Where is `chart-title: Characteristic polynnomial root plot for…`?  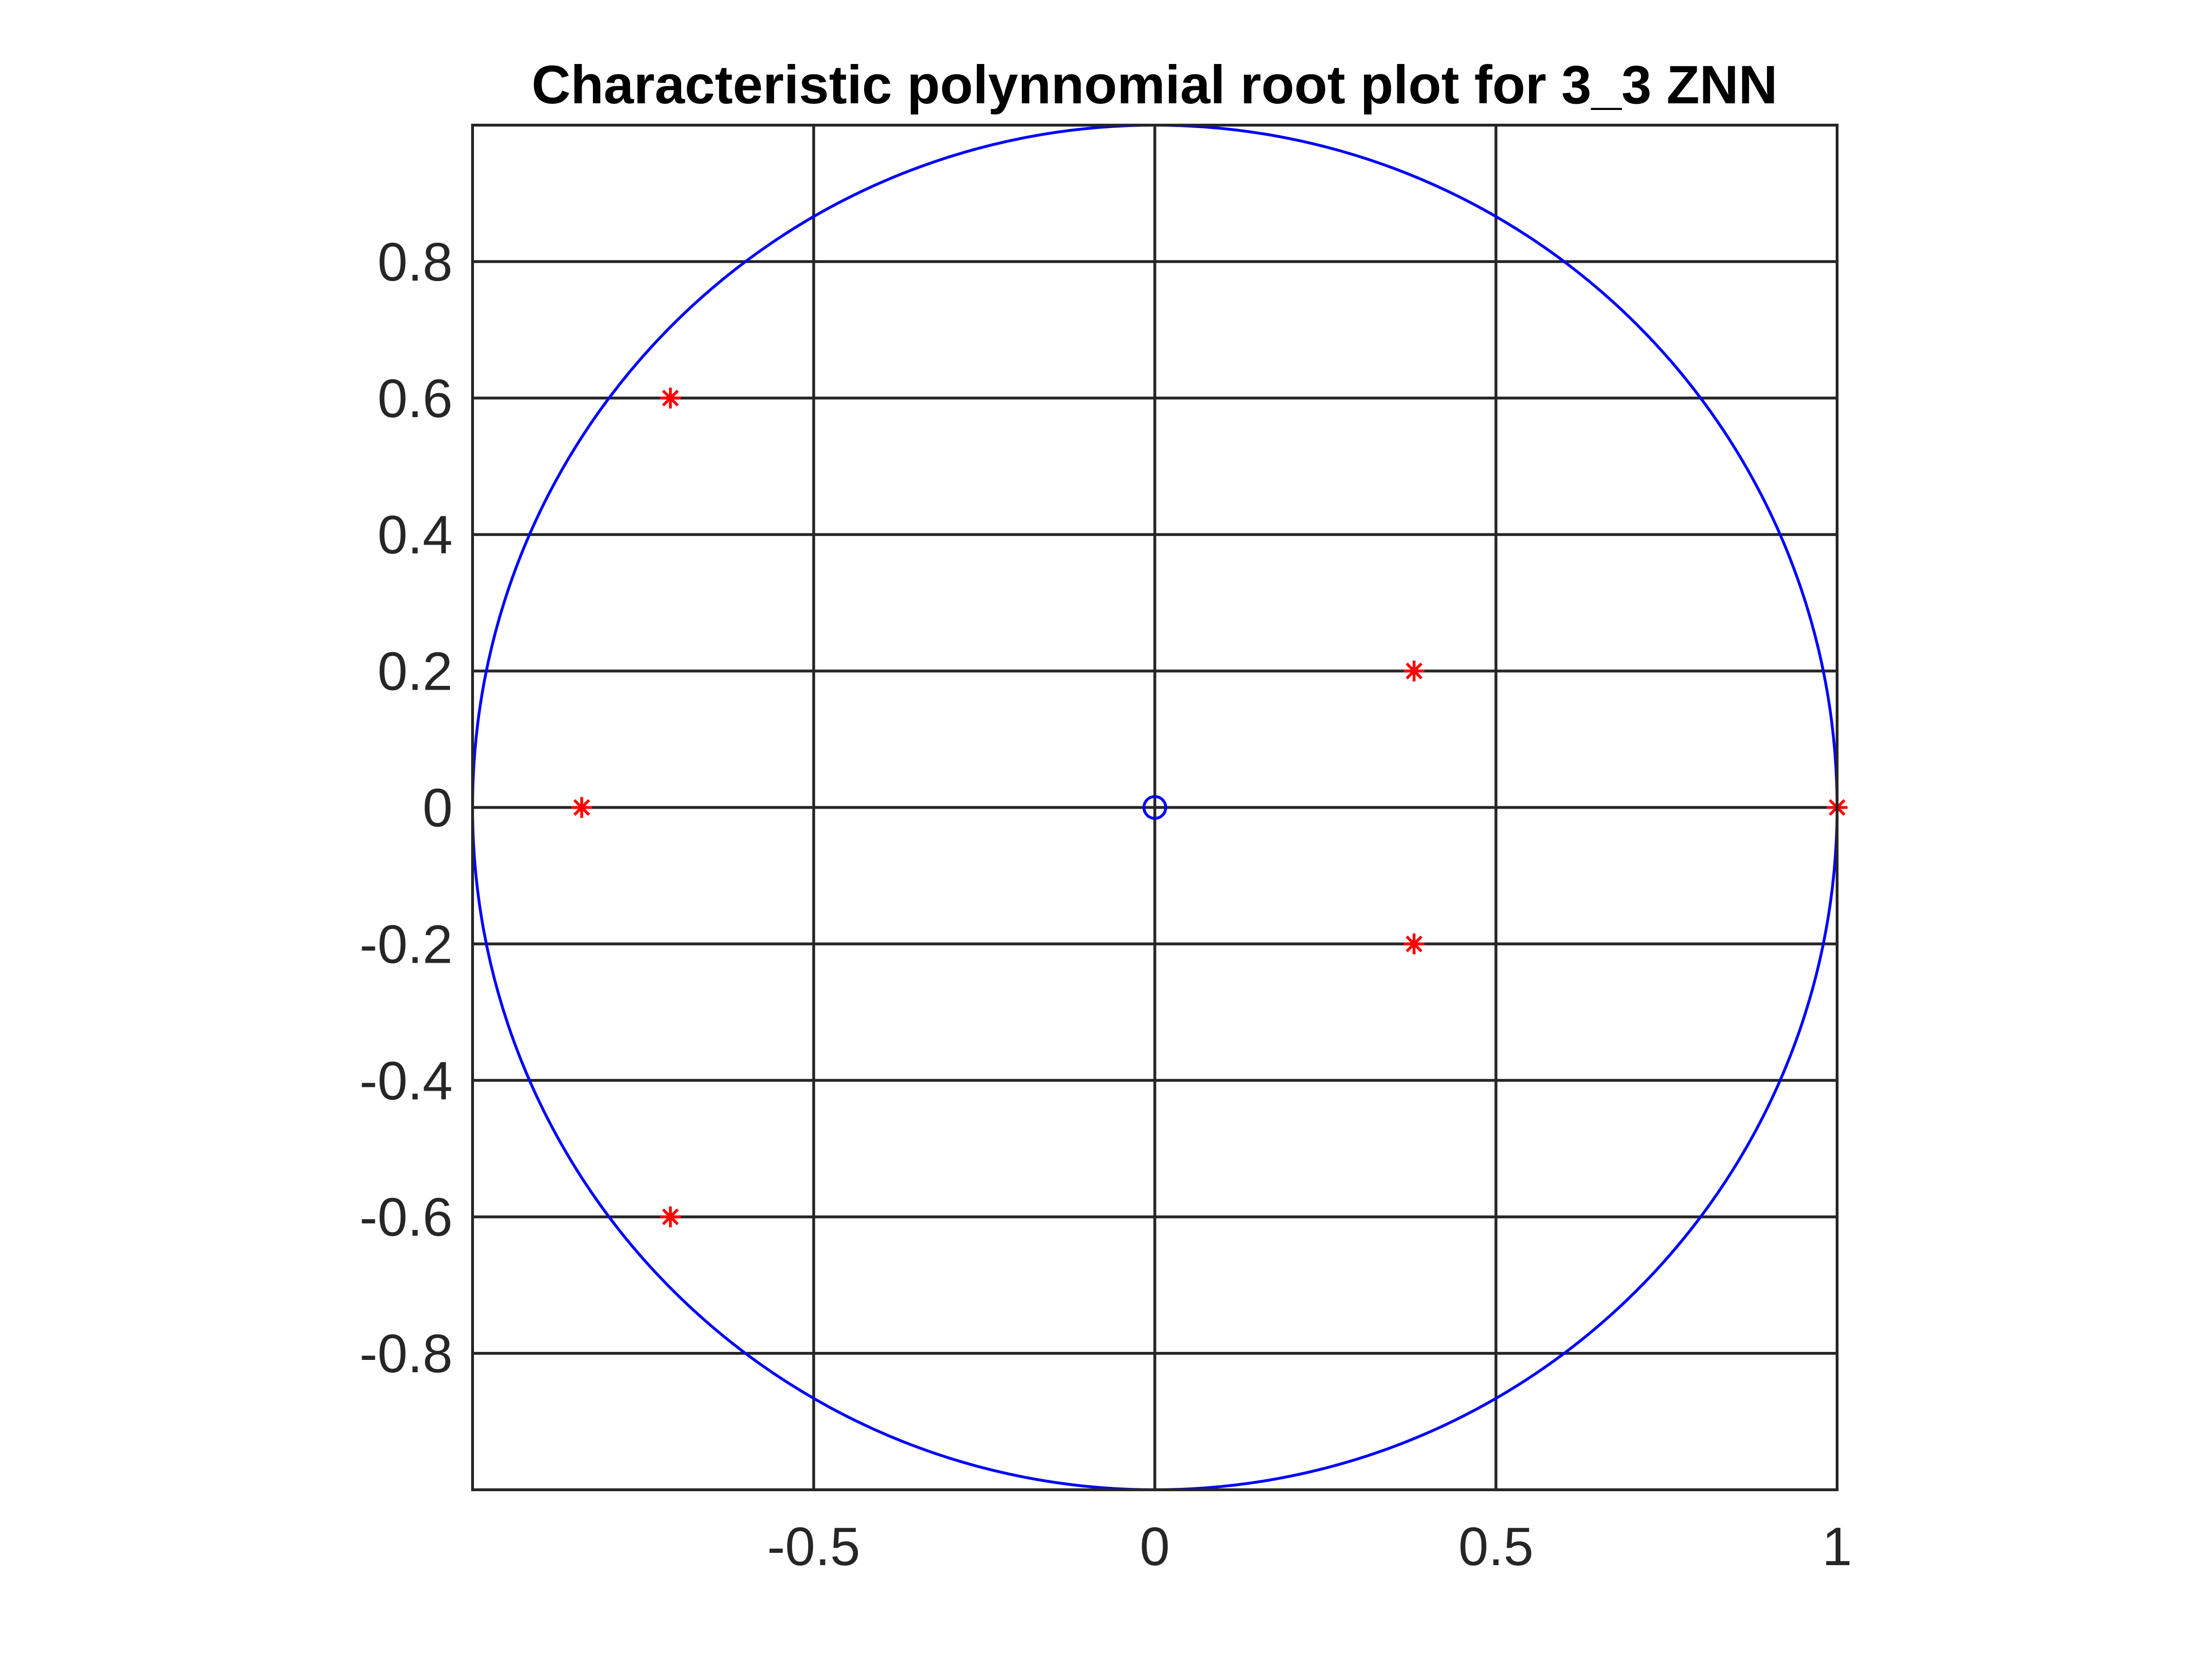 chart-title: Characteristic polynnomial root plot for… is located at coordinates (1155, 85).